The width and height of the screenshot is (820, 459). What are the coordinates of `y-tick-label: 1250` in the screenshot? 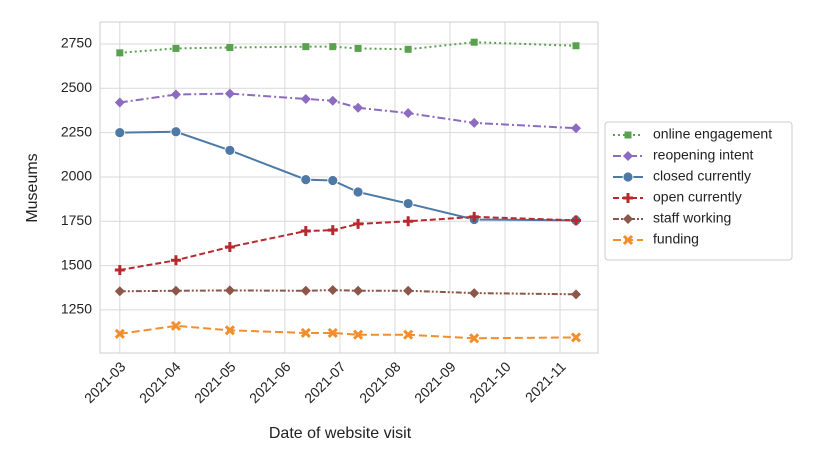 It's located at (76, 309).